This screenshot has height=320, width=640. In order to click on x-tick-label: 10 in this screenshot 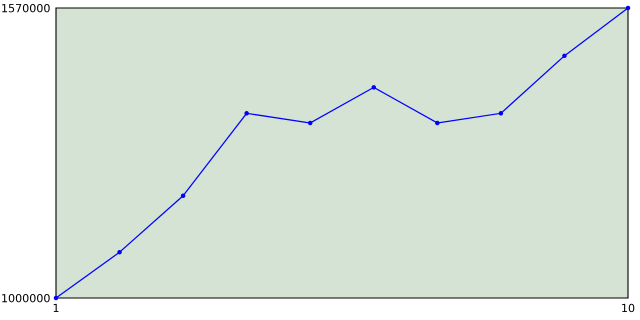, I will do `click(628, 308)`.